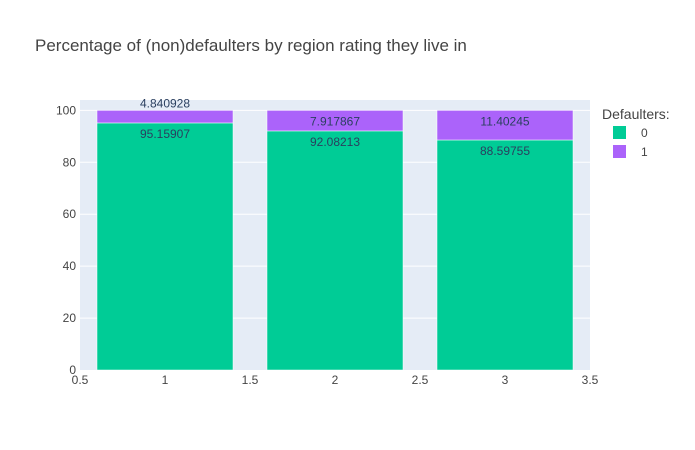 The height and width of the screenshot is (450, 695). I want to click on legend: Defaulters: 0 1, so click(636, 132).